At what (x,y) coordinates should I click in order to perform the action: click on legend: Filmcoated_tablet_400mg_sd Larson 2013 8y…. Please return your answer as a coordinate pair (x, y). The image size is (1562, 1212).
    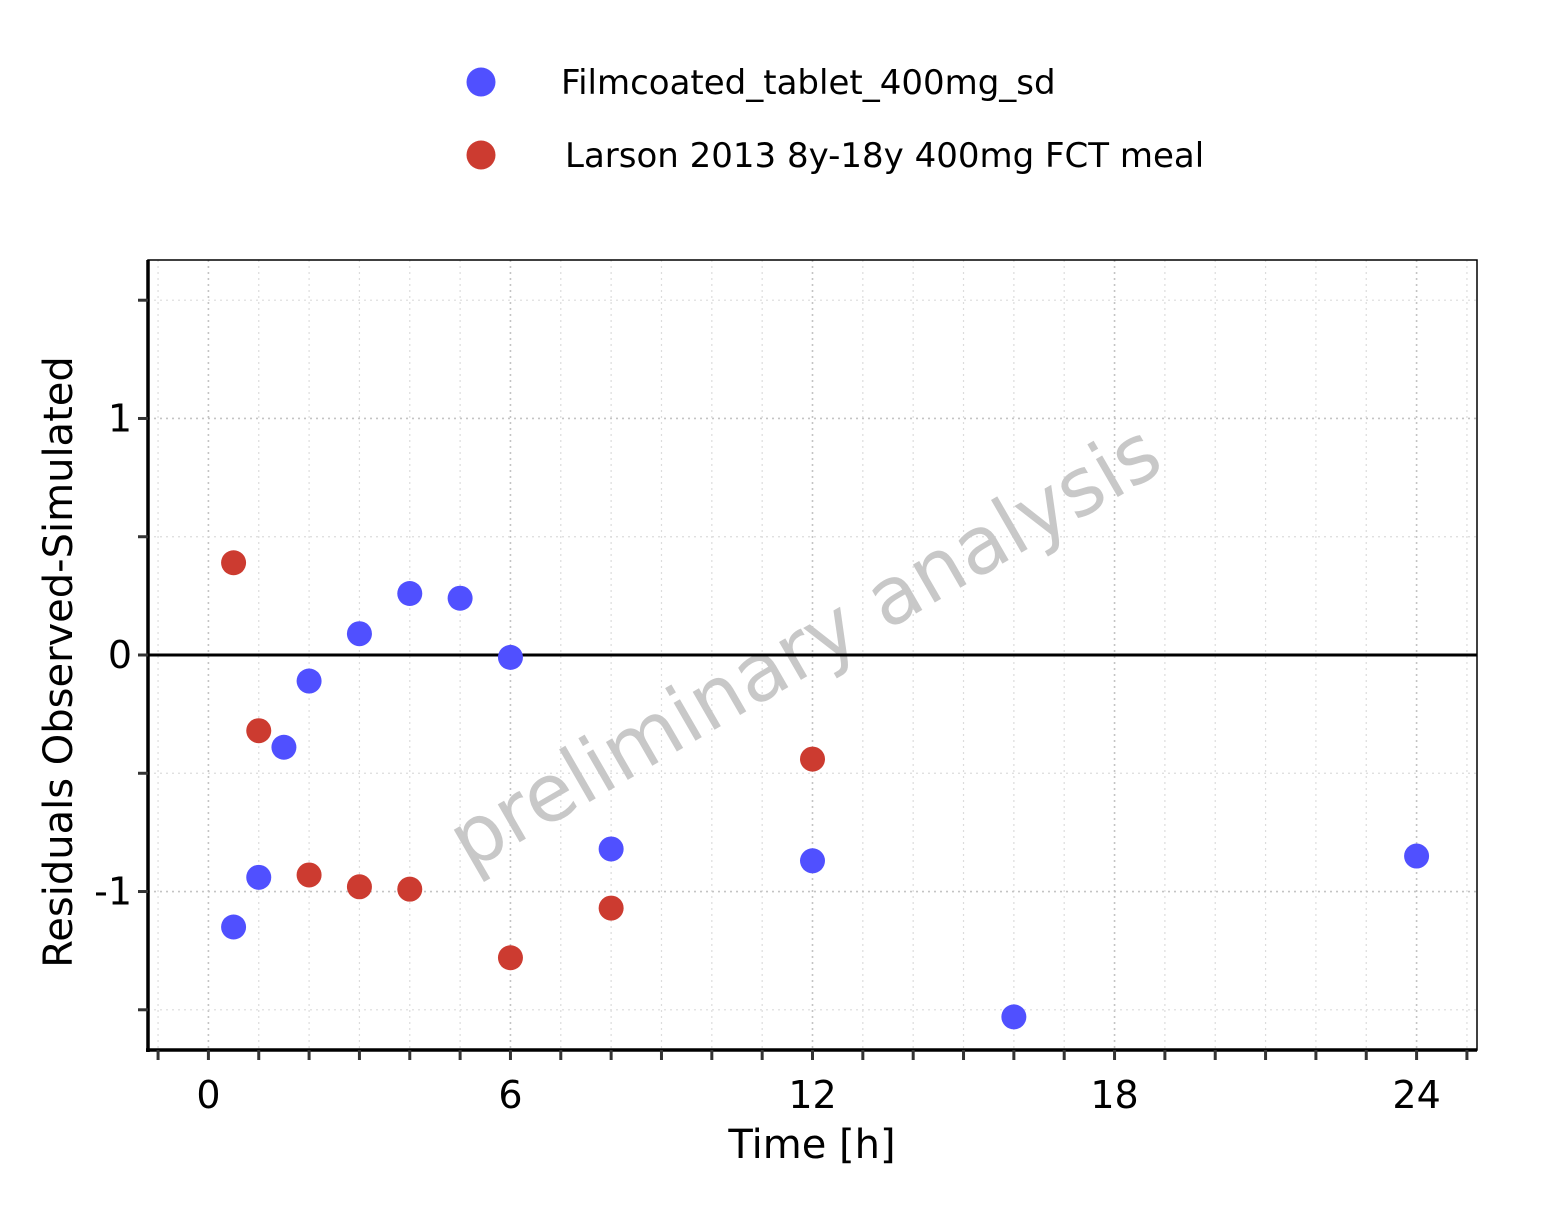
    Looking at the image, I should click on (835, 119).